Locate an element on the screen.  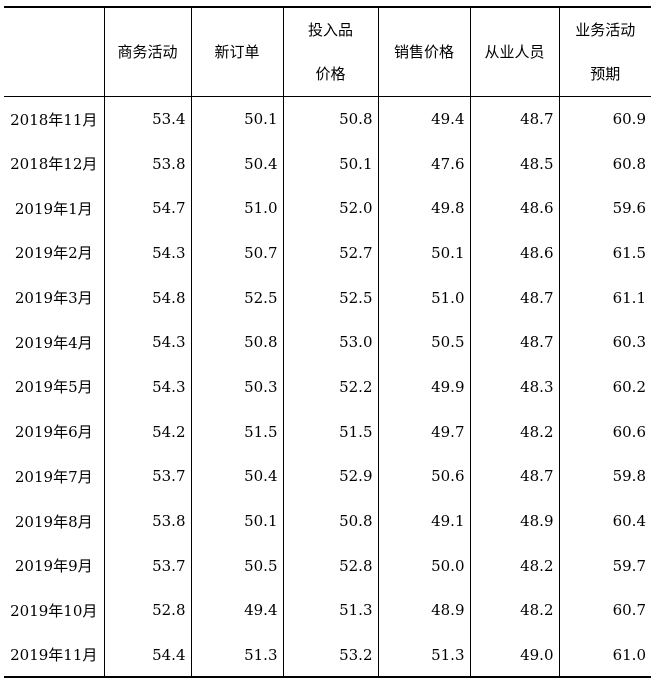
cell-business-expectations: 60.3 is located at coordinates (604, 342).